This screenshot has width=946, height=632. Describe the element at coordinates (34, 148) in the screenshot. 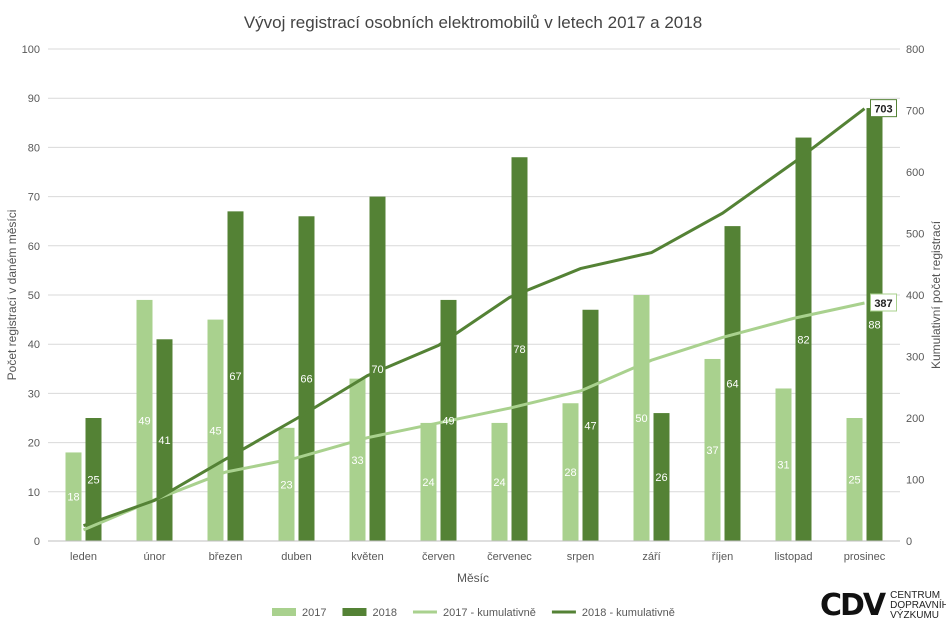

I see `y-tick-label: 80` at that location.